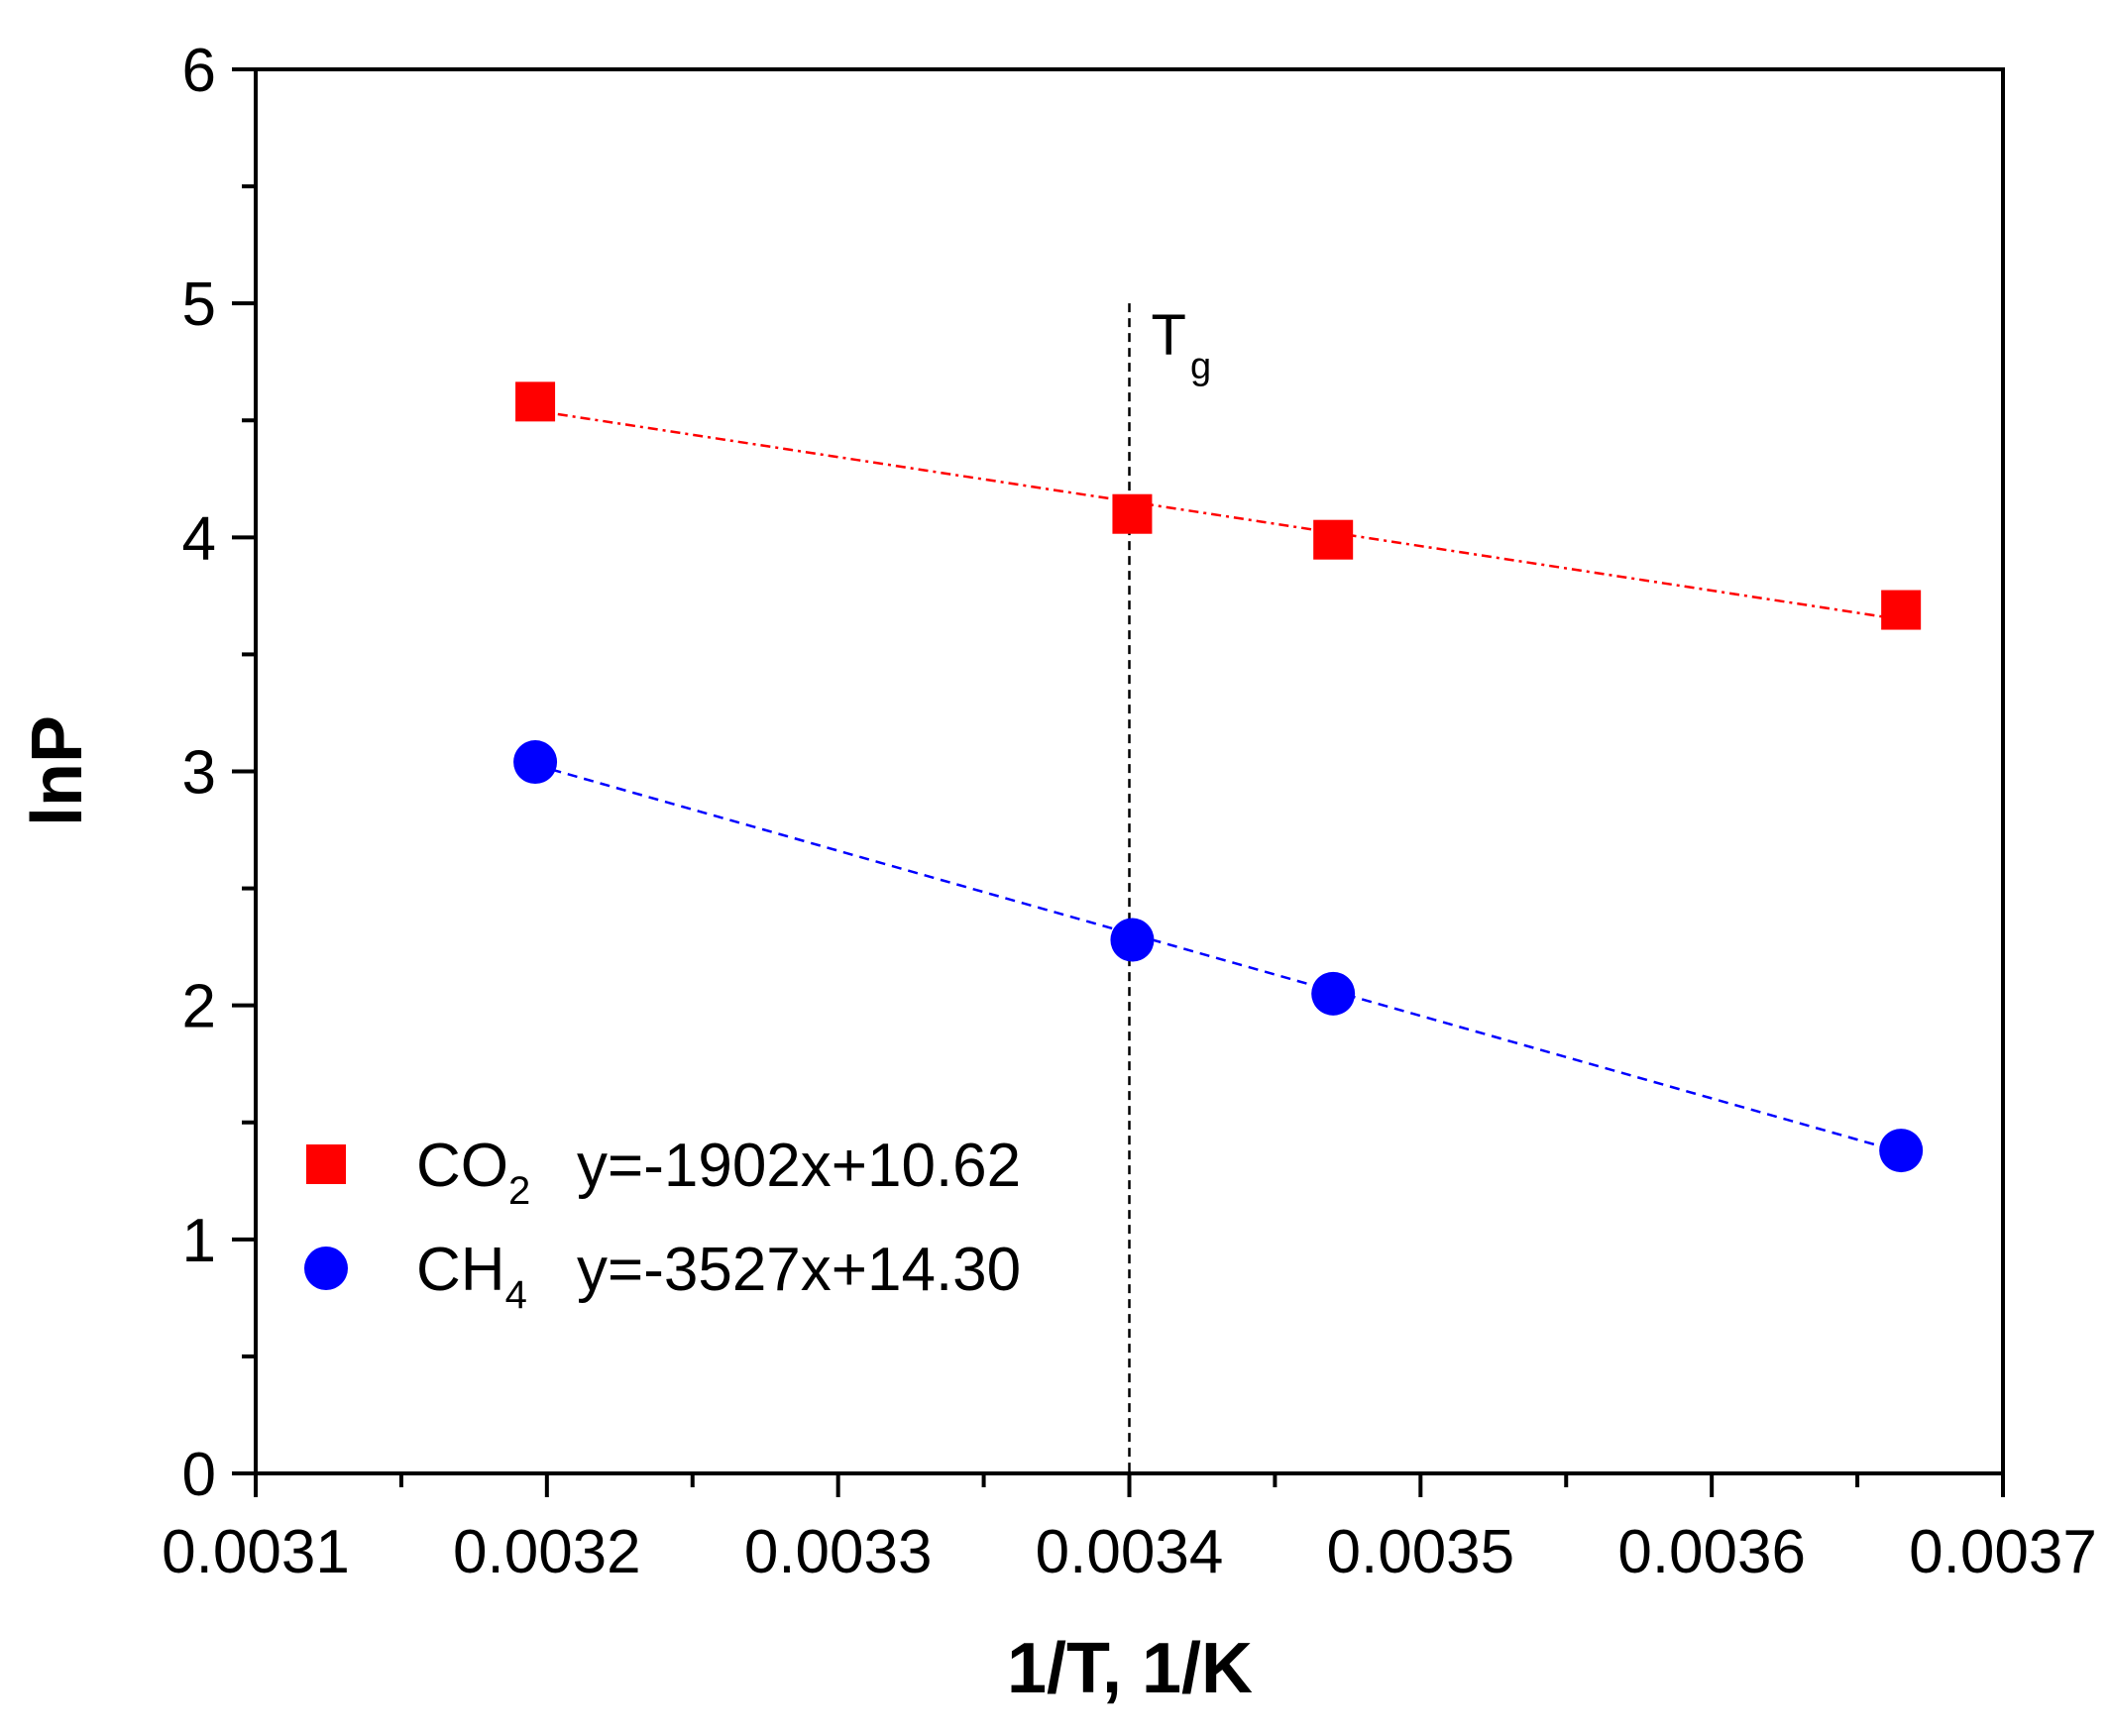 This screenshot has width=2110, height=1736. I want to click on x-tick-label: 0.0031, so click(256, 1552).